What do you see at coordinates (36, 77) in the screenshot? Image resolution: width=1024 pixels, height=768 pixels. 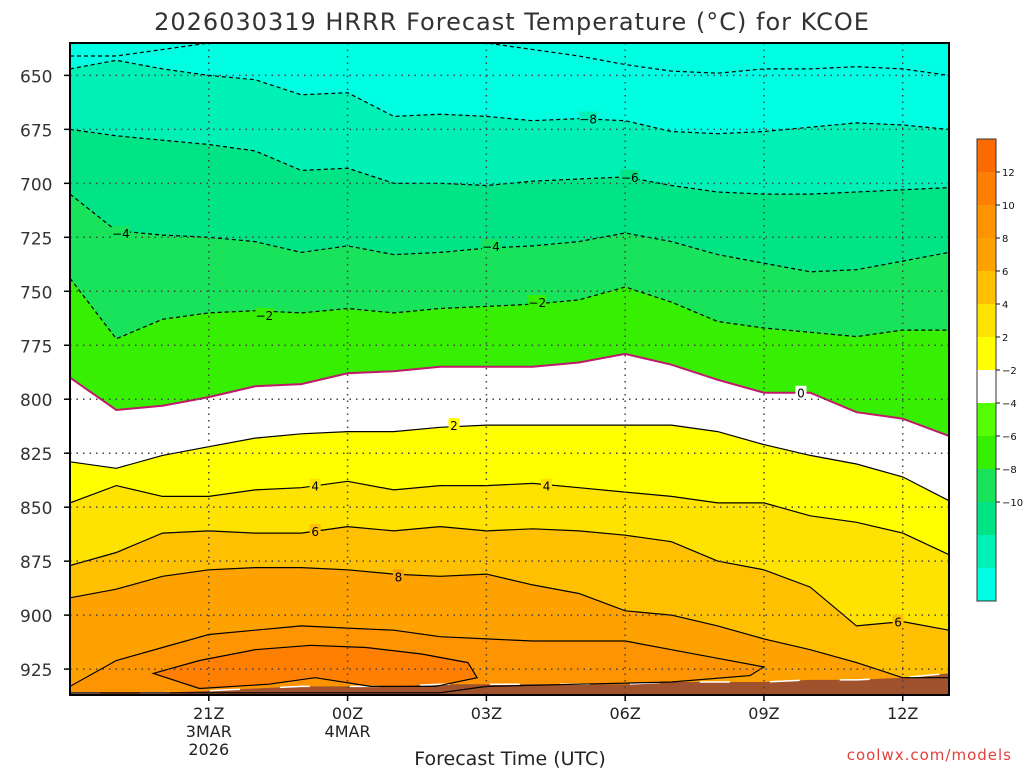 I see `y-tick-label-650: 650` at bounding box center [36, 77].